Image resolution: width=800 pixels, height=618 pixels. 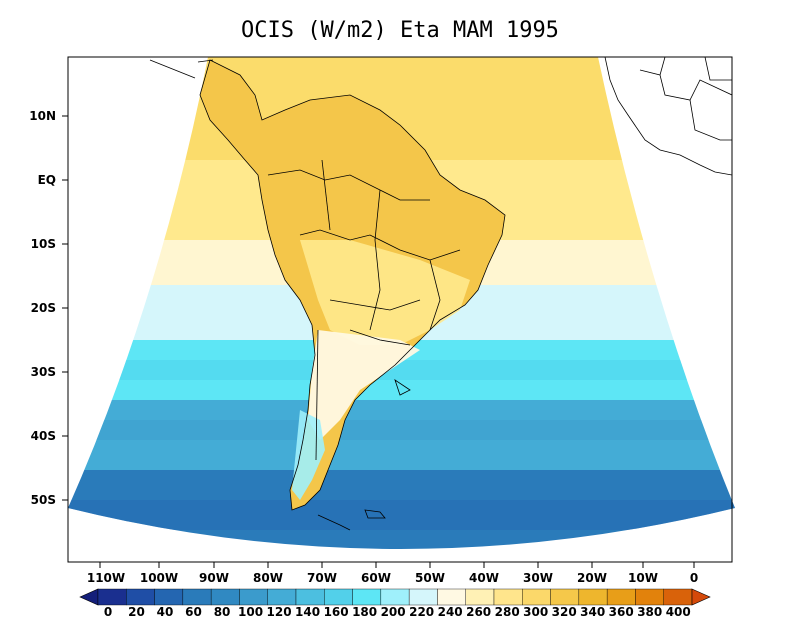 I want to click on lon-label-80w: 80W, so click(x=268, y=578).